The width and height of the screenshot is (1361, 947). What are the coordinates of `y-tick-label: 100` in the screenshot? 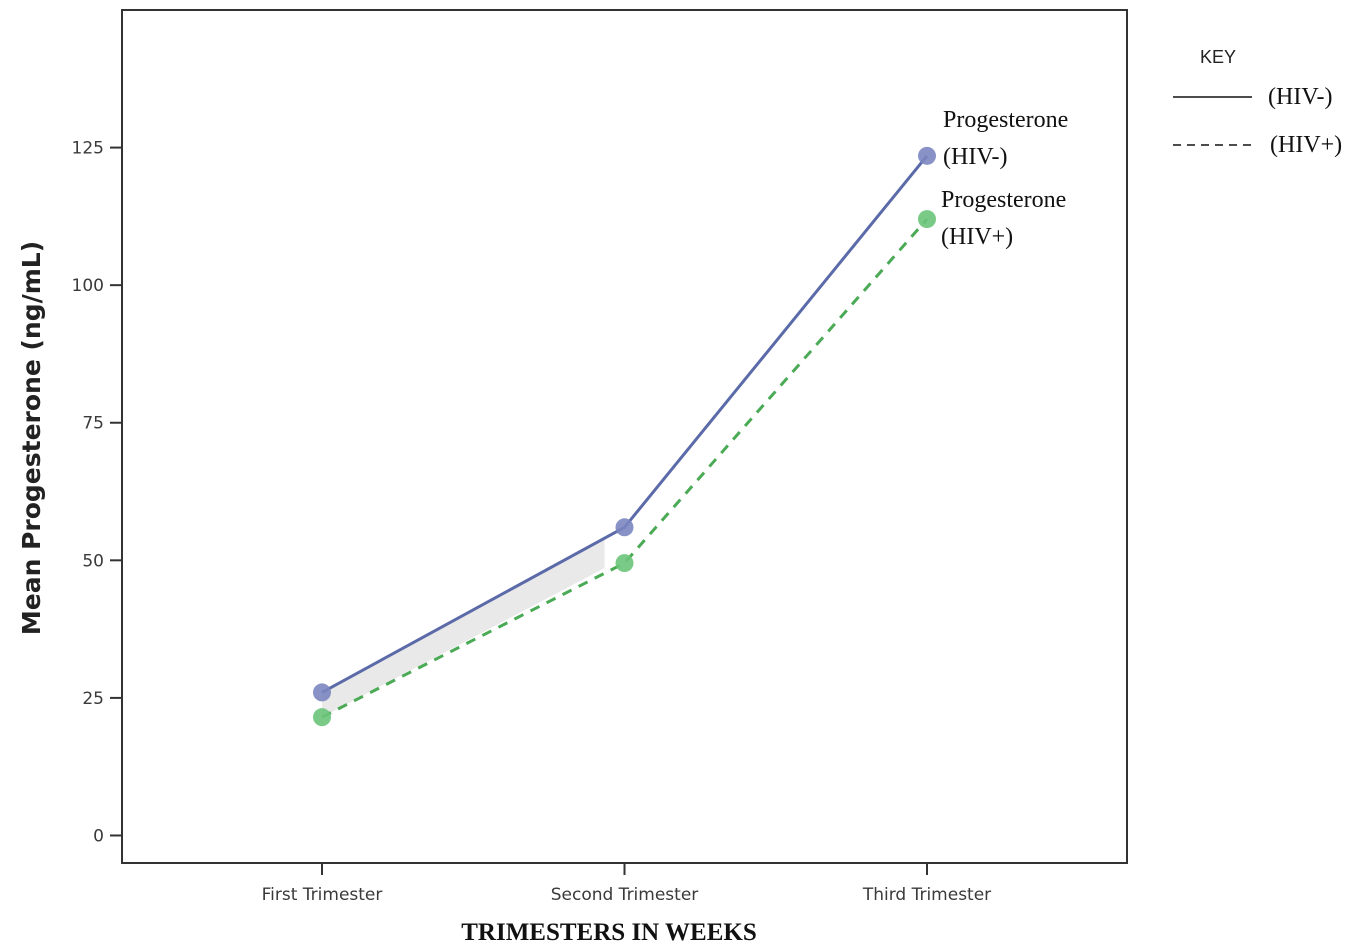 It's located at (88, 286).